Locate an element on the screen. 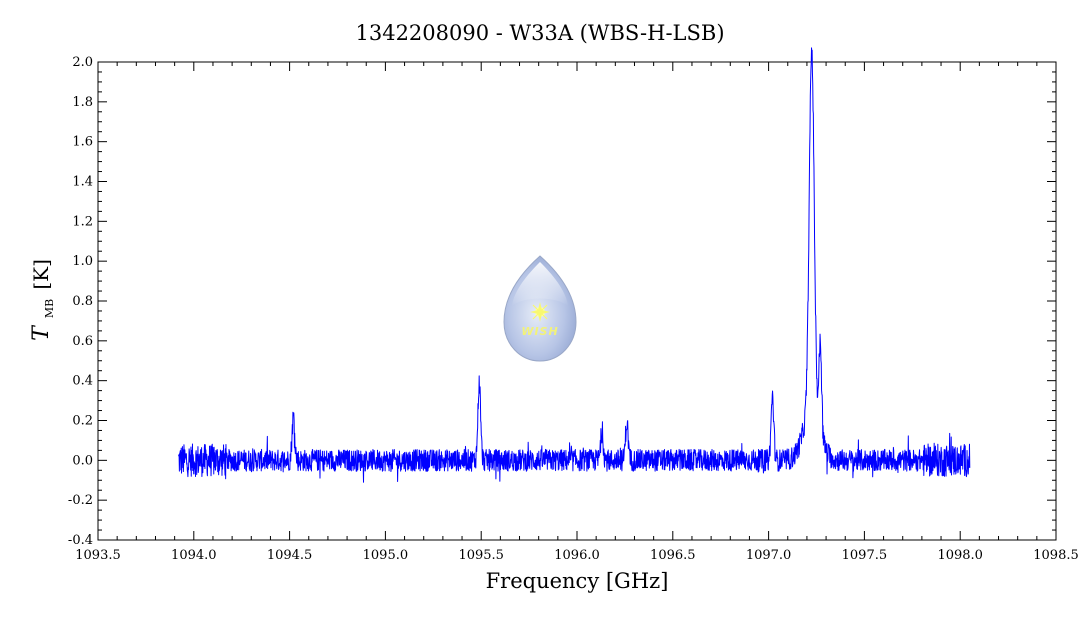  x-tick-label: 1096.0 is located at coordinates (577, 555).